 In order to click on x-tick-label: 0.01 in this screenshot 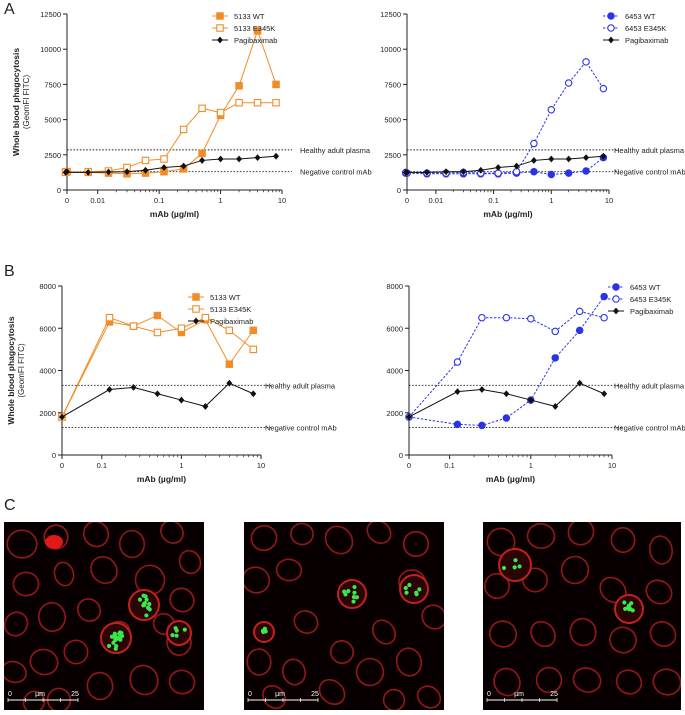, I will do `click(436, 200)`.